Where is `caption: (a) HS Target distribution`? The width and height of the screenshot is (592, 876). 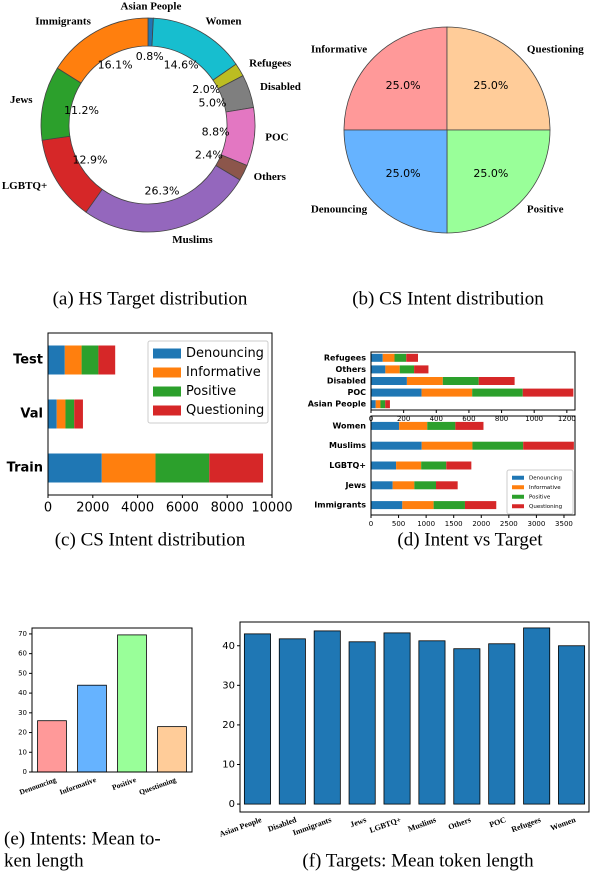
caption: (a) HS Target distribution is located at coordinates (150, 298).